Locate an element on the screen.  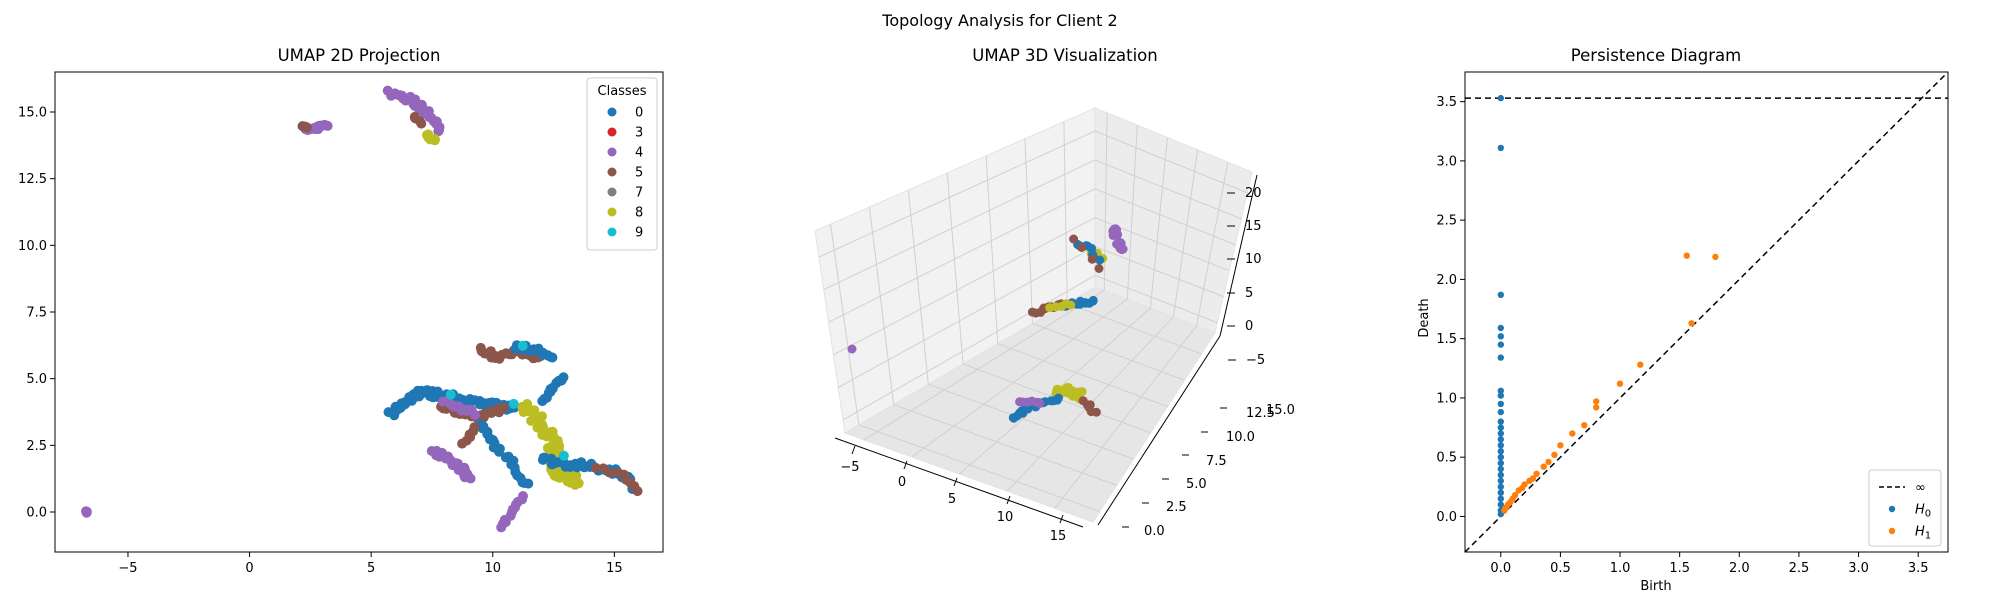
x-tick-label: 0 is located at coordinates (902, 482).